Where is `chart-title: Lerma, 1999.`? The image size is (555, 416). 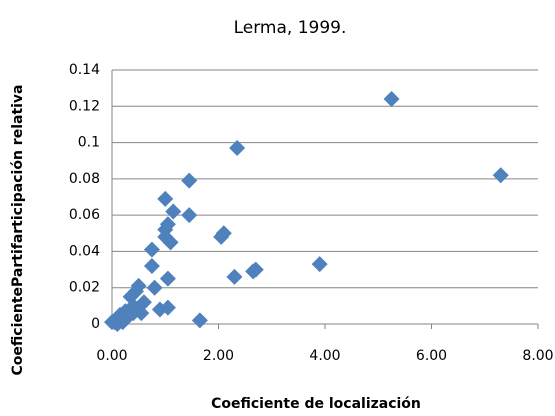
chart-title: Lerma, 1999. is located at coordinates (290, 28).